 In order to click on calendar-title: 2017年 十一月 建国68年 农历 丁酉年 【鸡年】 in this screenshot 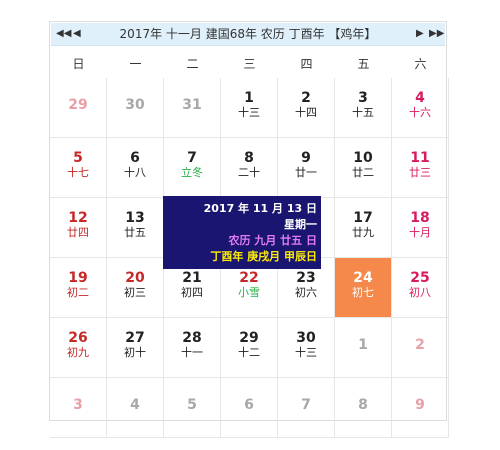, I will do `click(248, 34)`.